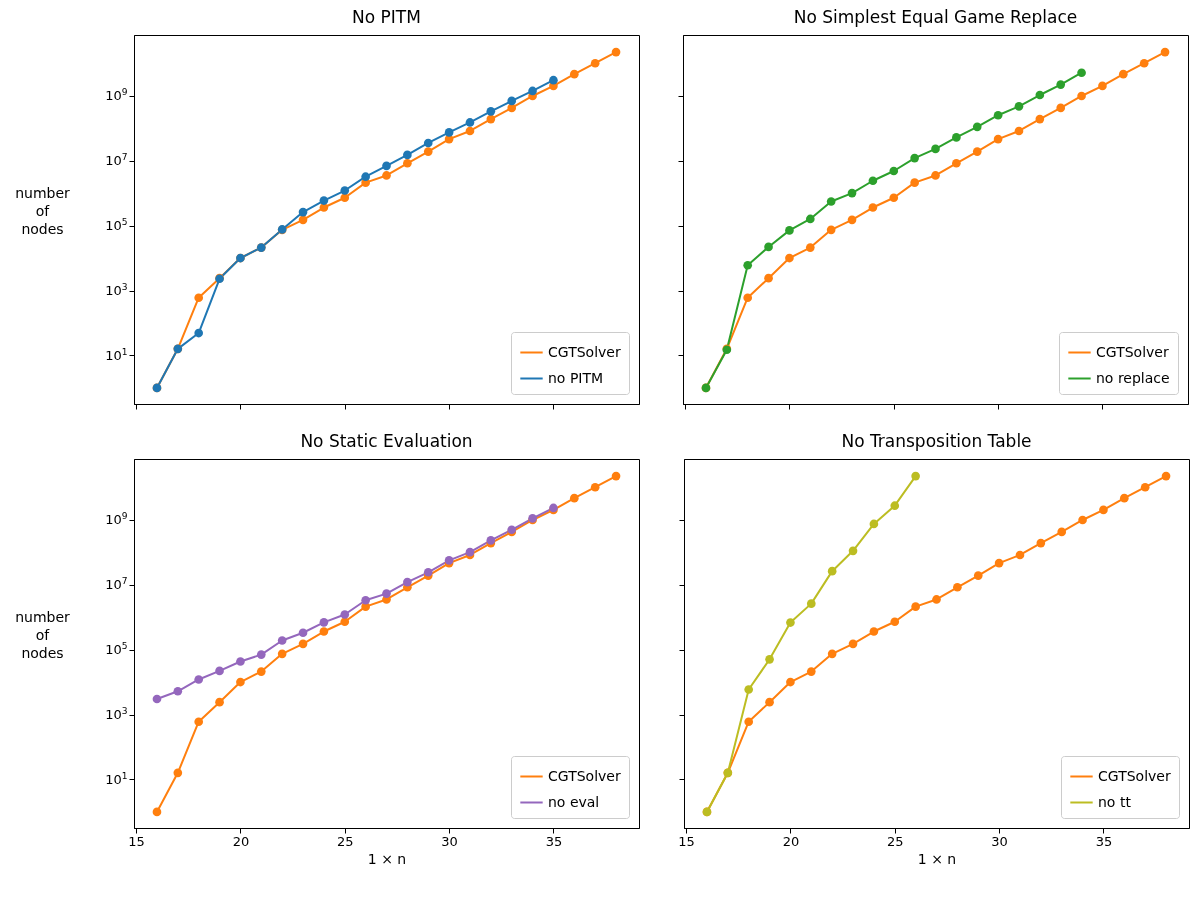 The image size is (1200, 897). Describe the element at coordinates (574, 801) in the screenshot. I see `legend-label: no eval` at that location.